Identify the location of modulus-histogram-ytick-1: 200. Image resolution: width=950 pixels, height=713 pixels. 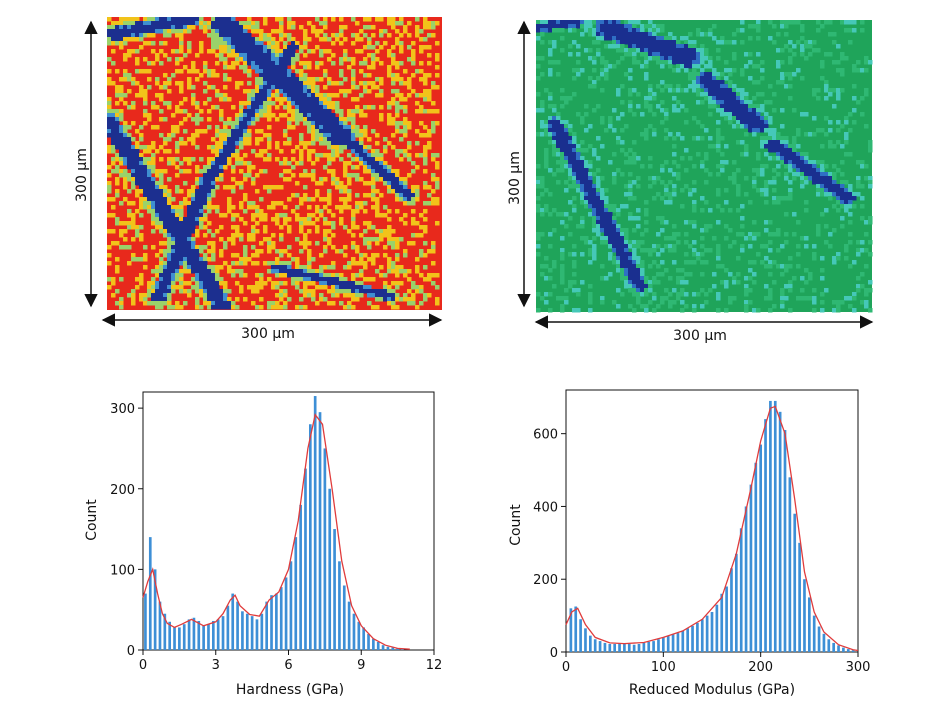
(545, 580).